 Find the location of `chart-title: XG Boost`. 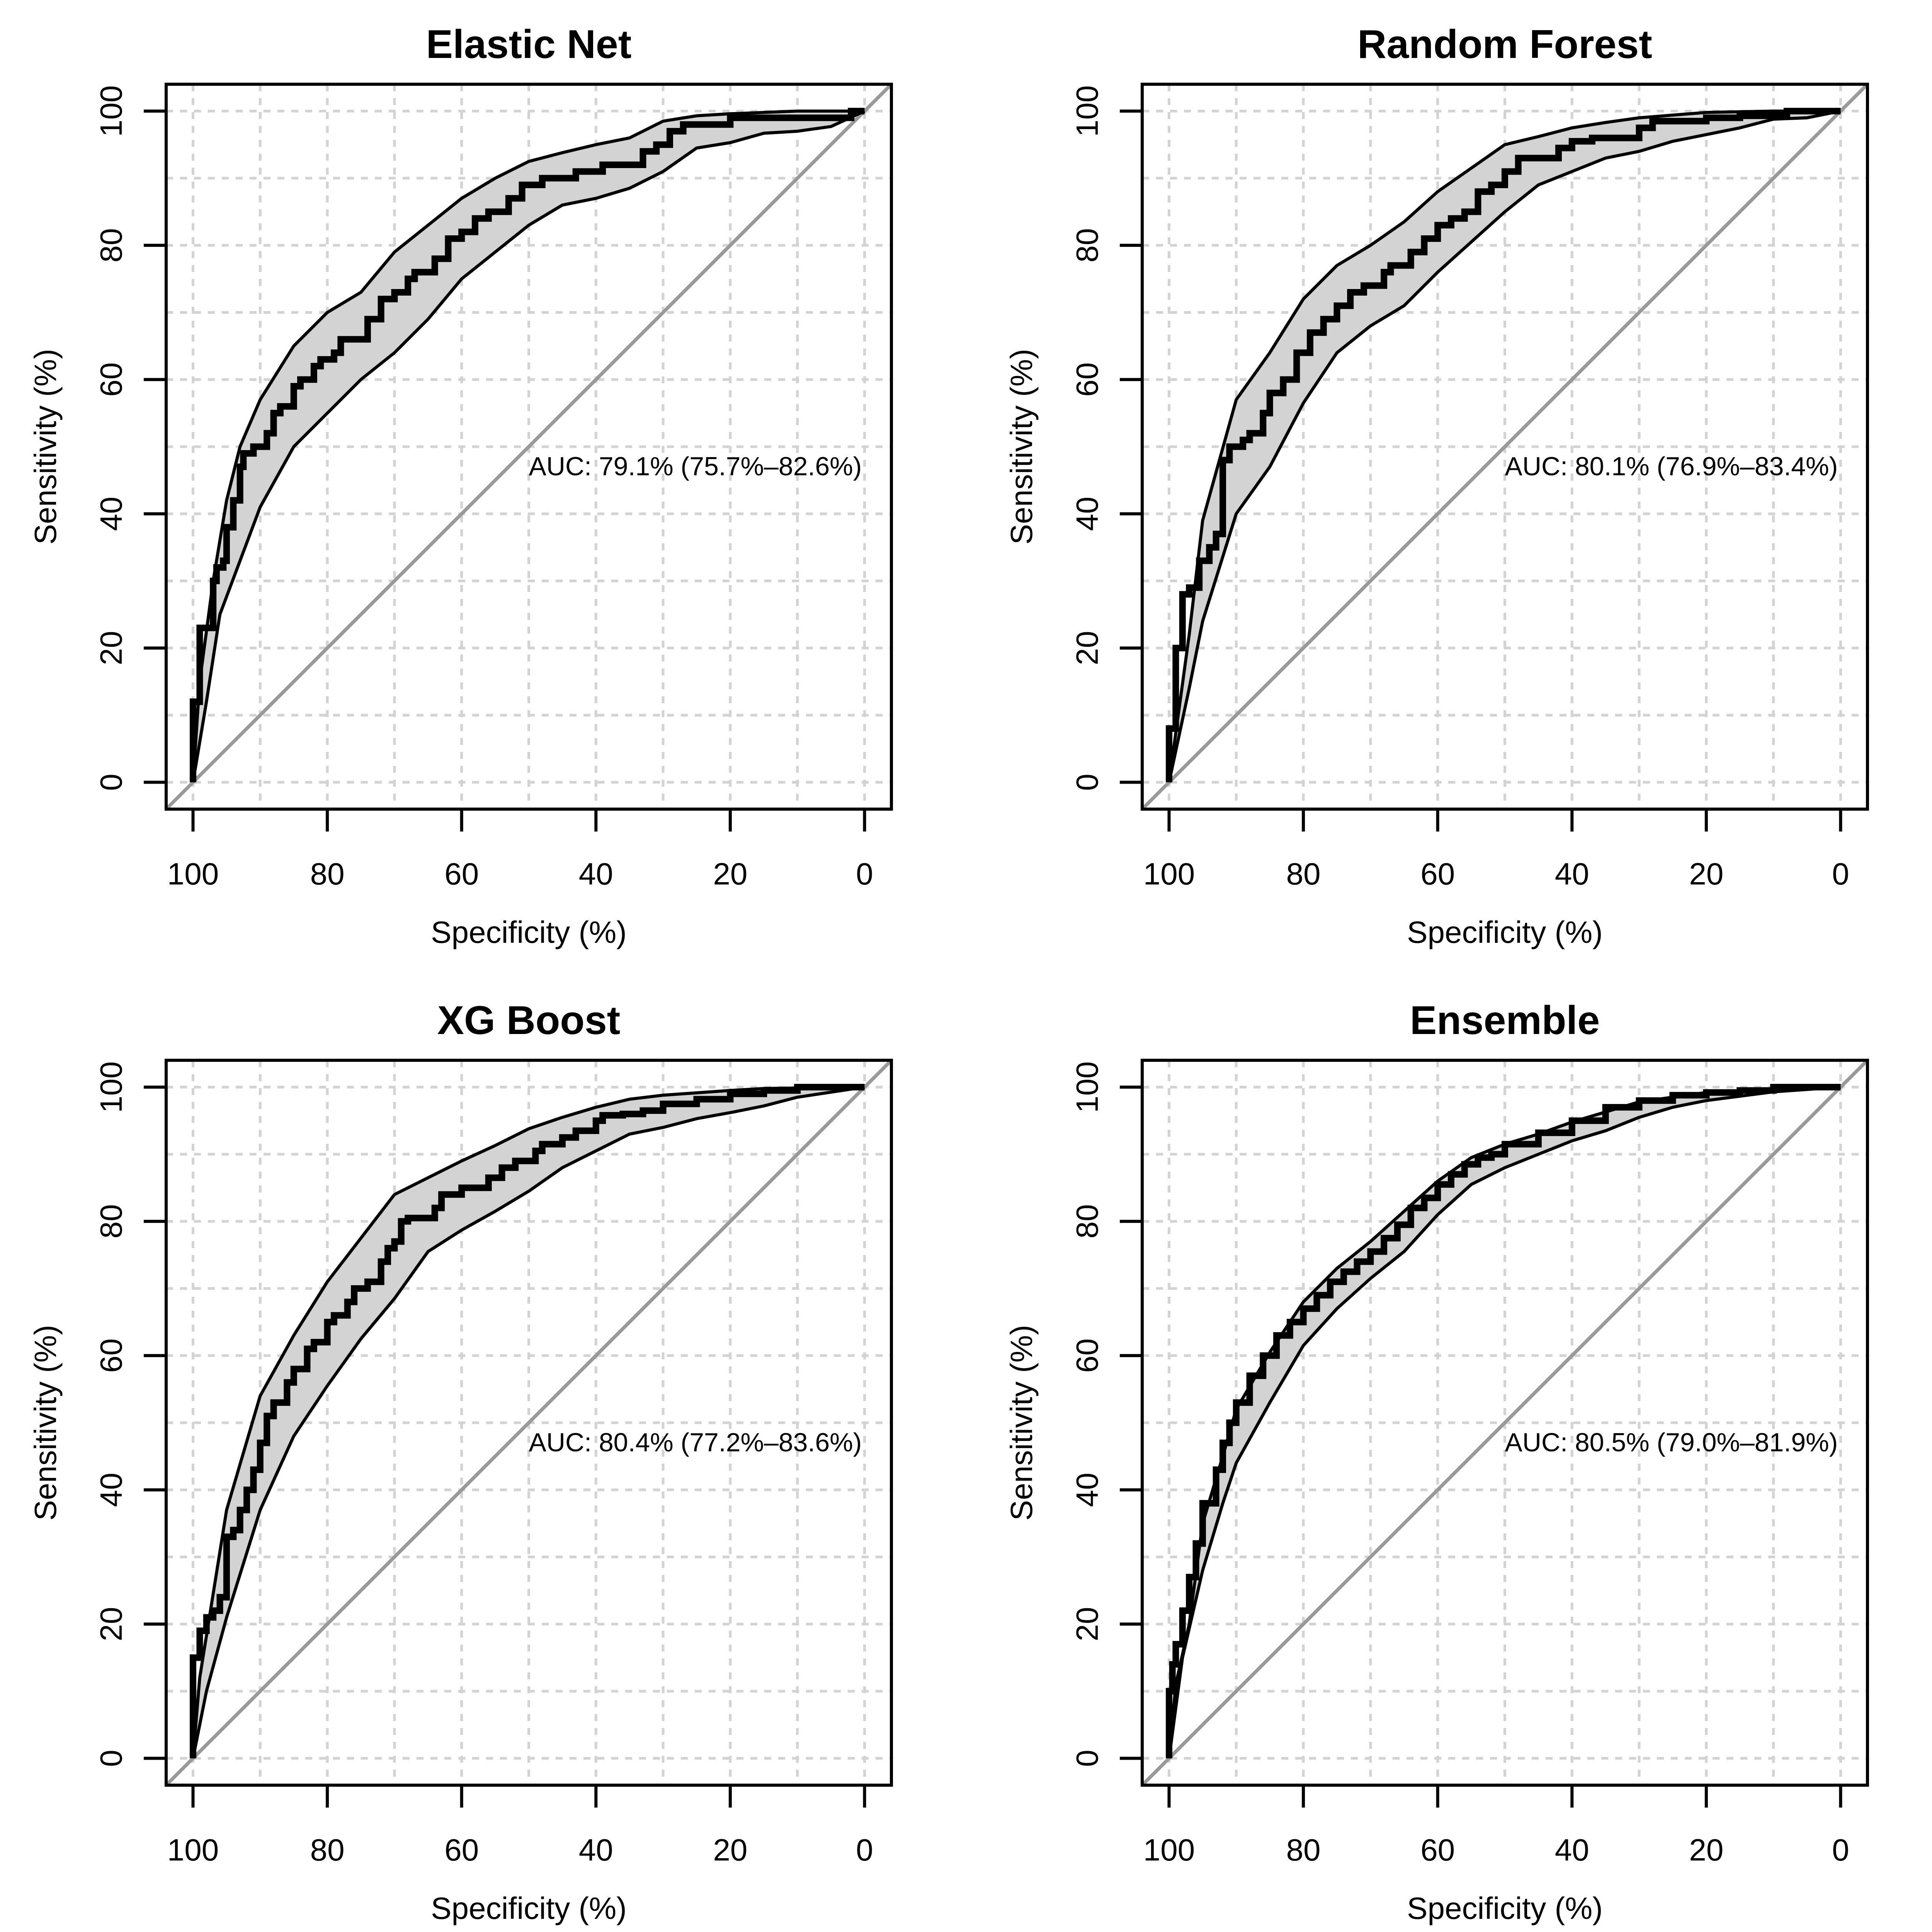

chart-title: XG Boost is located at coordinates (529, 1020).